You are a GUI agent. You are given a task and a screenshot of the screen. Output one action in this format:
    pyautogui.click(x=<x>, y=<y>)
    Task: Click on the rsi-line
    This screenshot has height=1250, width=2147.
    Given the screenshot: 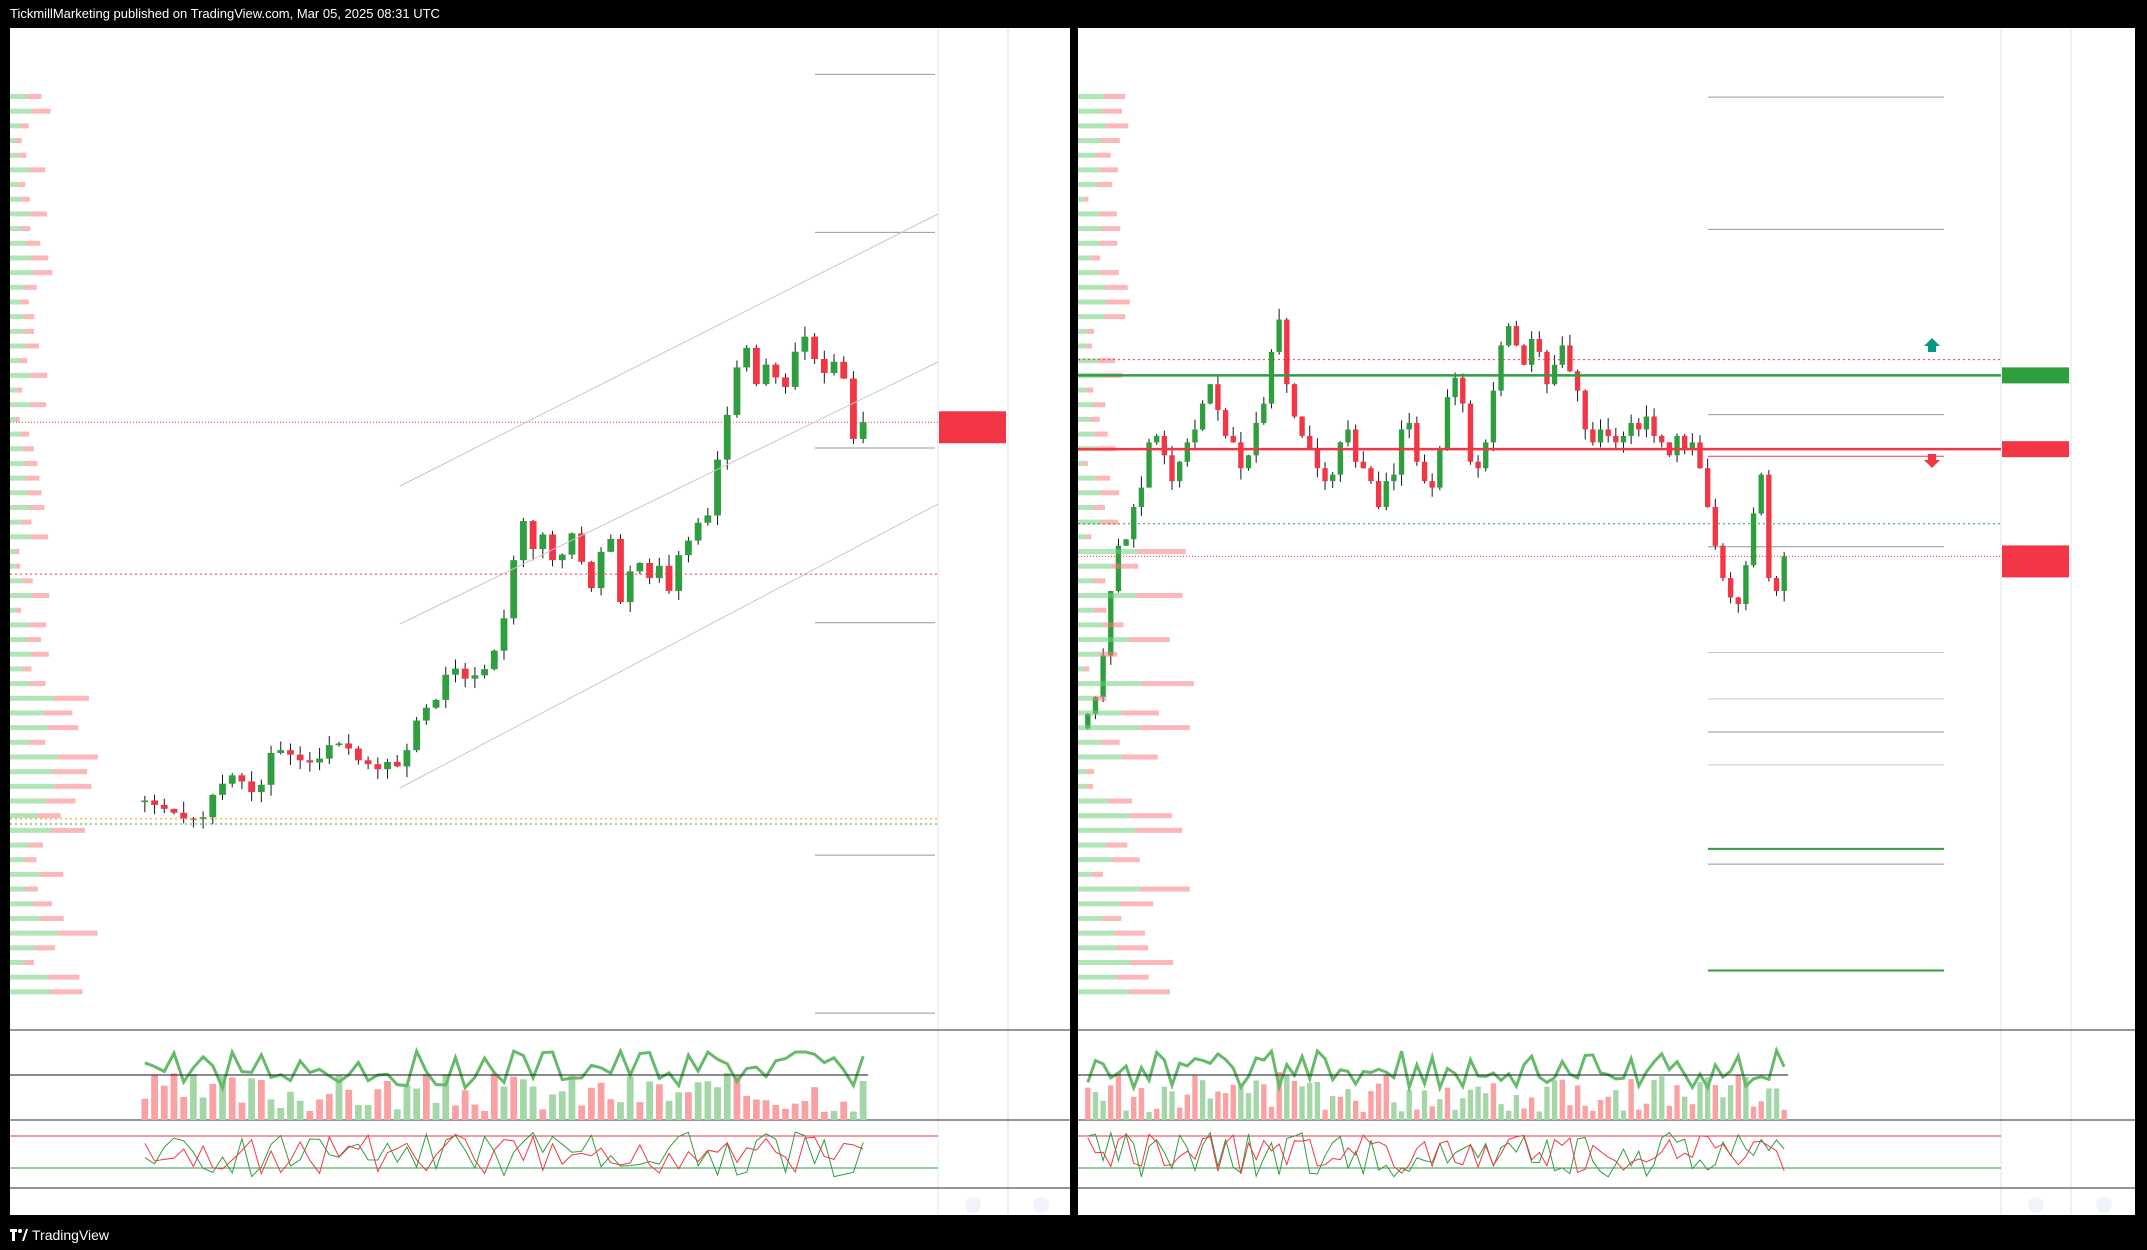 What is the action you would take?
    pyautogui.click(x=1436, y=1070)
    